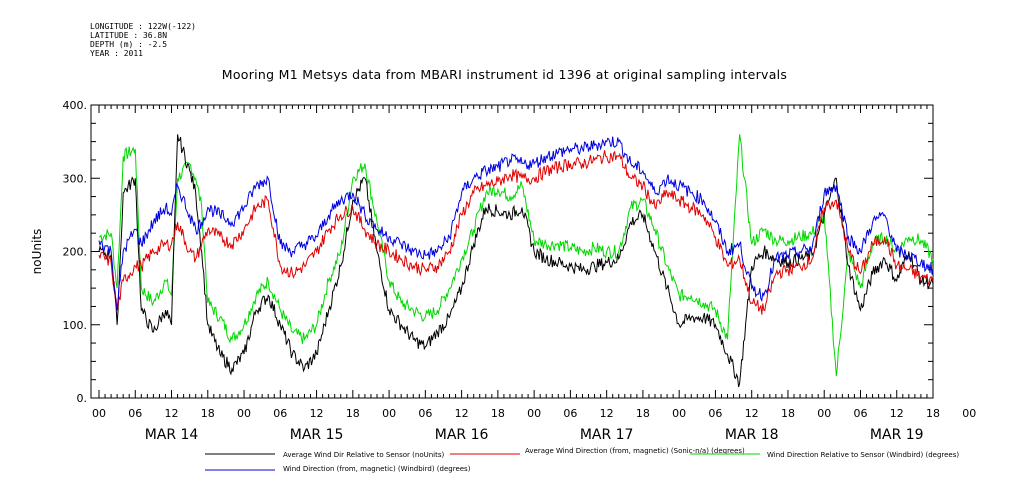 Image resolution: width=1009 pixels, height=504 pixels. Describe the element at coordinates (462, 435) in the screenshot. I see `x-day-label: MAR 16` at that location.